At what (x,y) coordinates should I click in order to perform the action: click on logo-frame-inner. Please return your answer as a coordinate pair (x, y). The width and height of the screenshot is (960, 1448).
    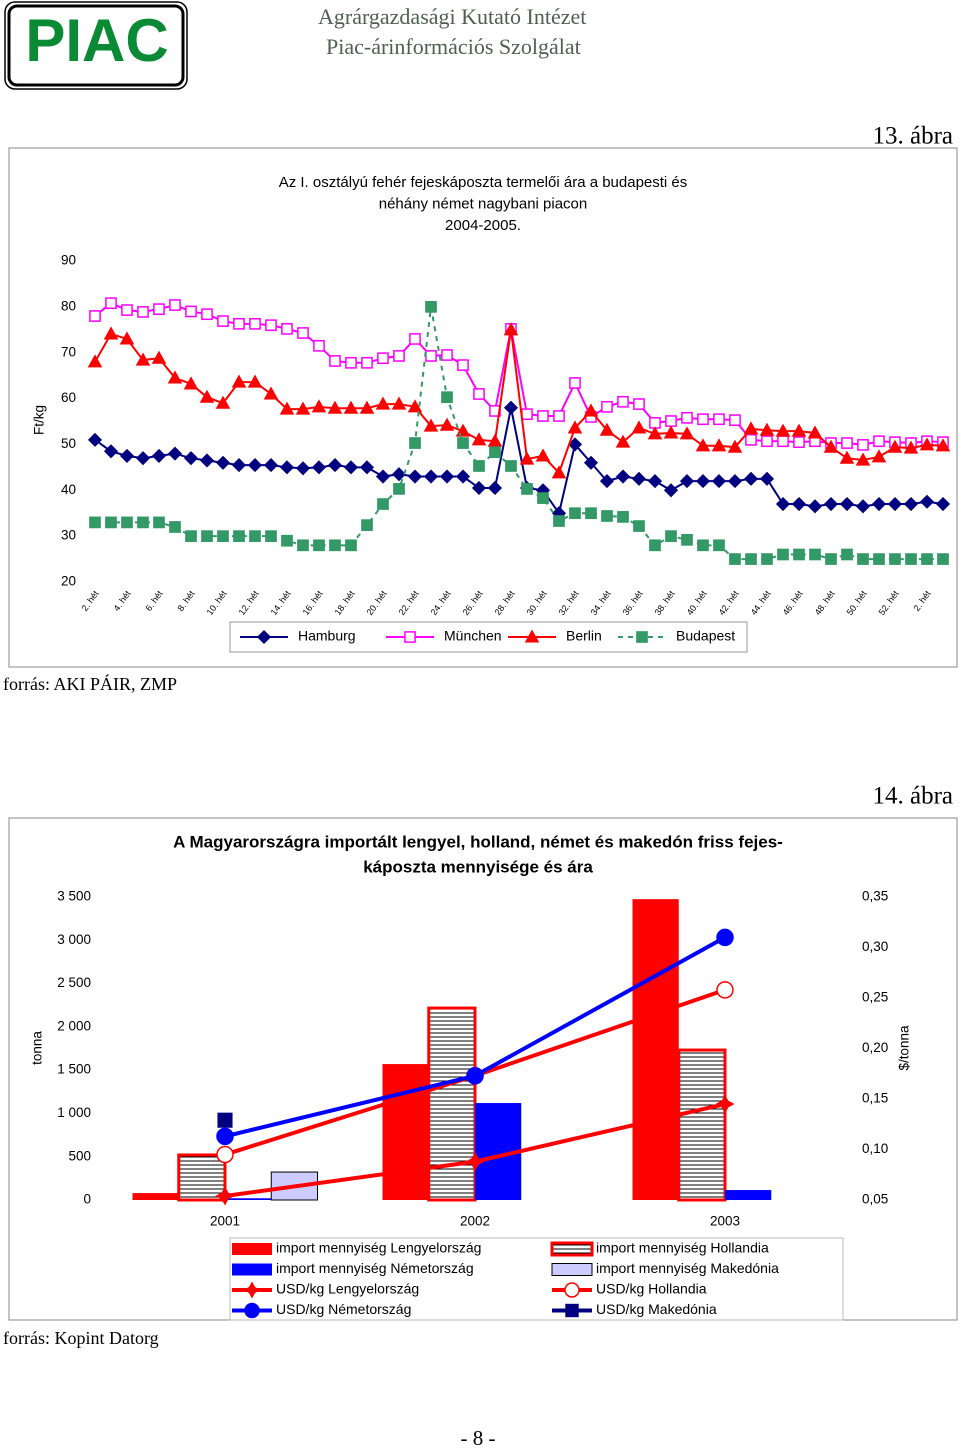
    Looking at the image, I should click on (96, 45).